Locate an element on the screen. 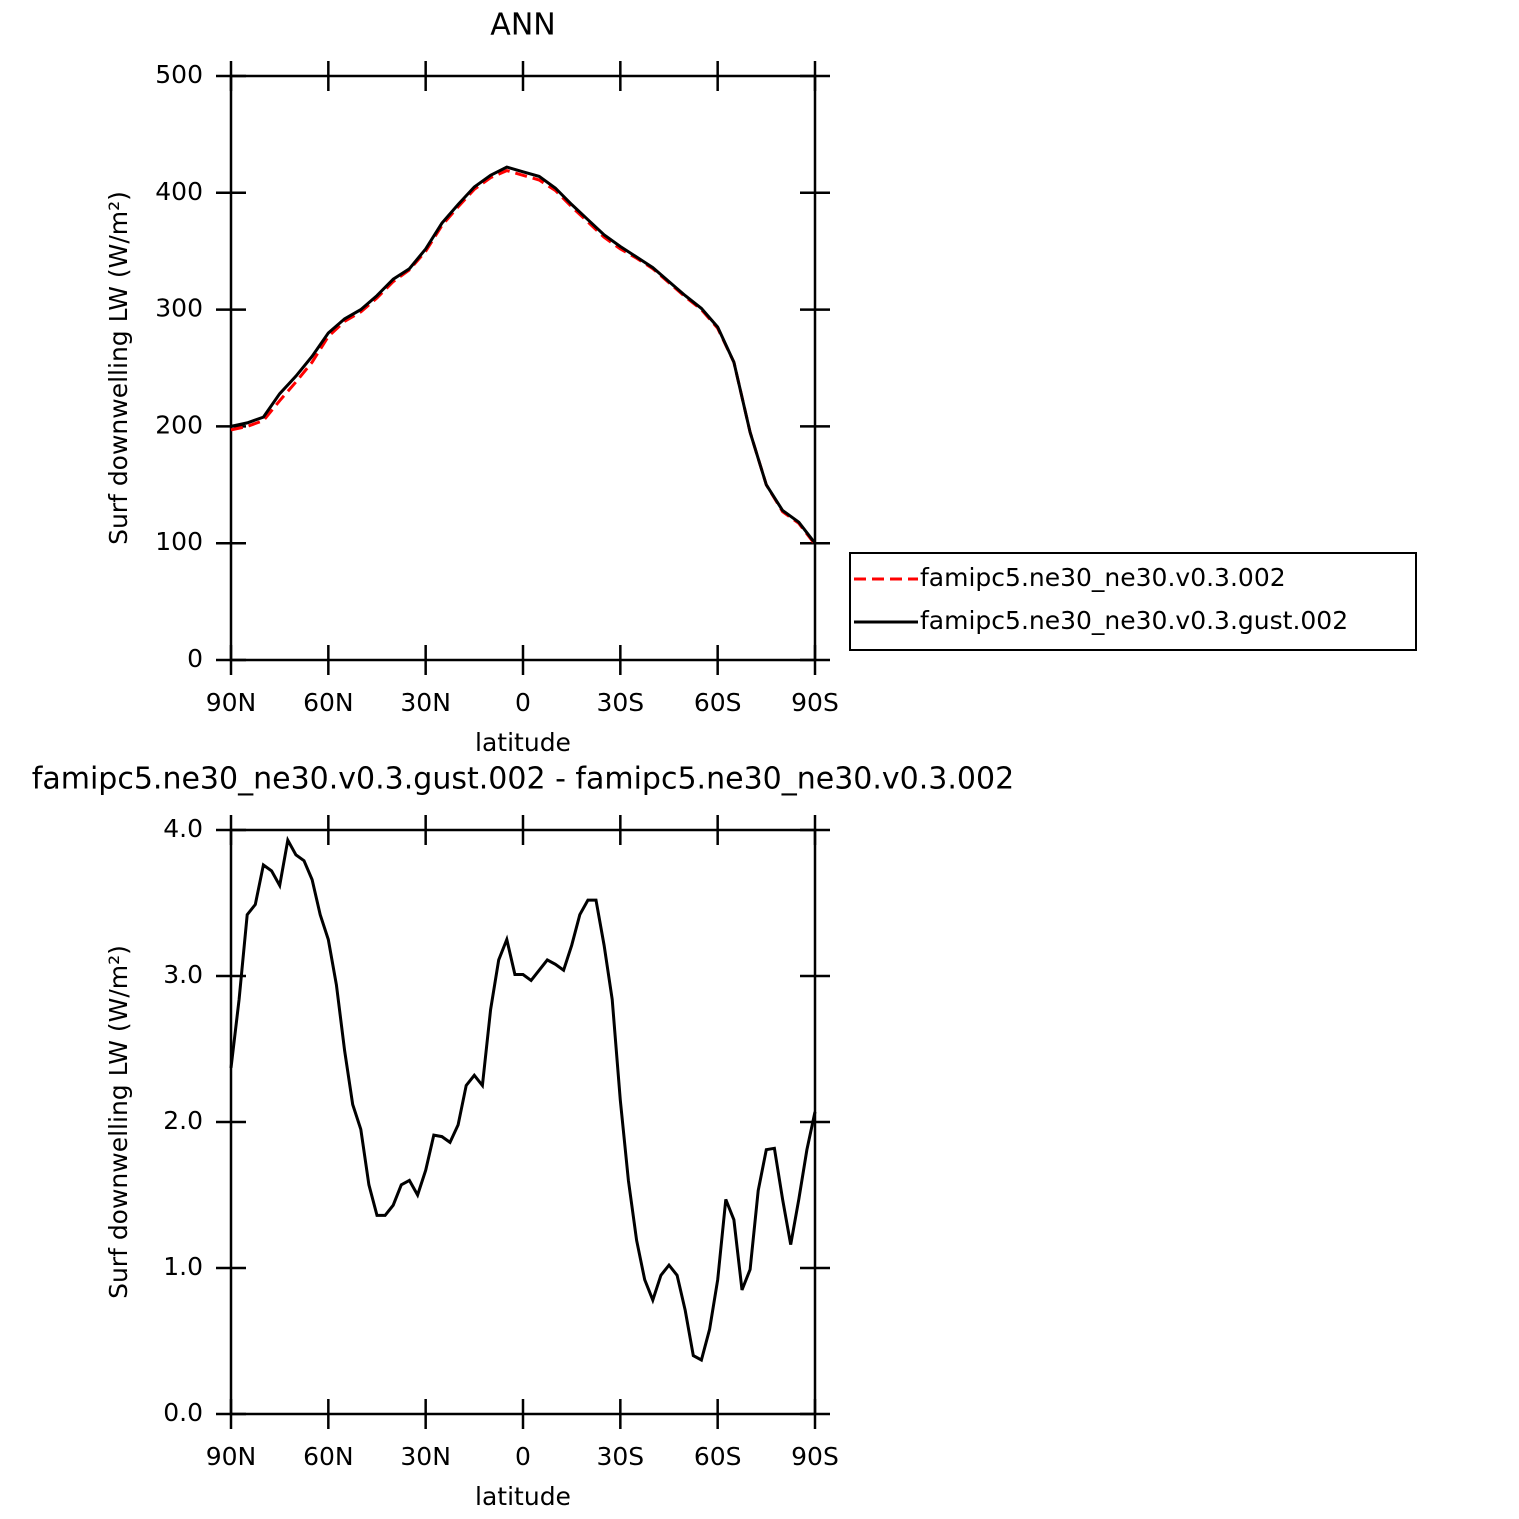 This screenshot has height=1519, width=1519. y-tick-label: 200 is located at coordinates (179, 424).